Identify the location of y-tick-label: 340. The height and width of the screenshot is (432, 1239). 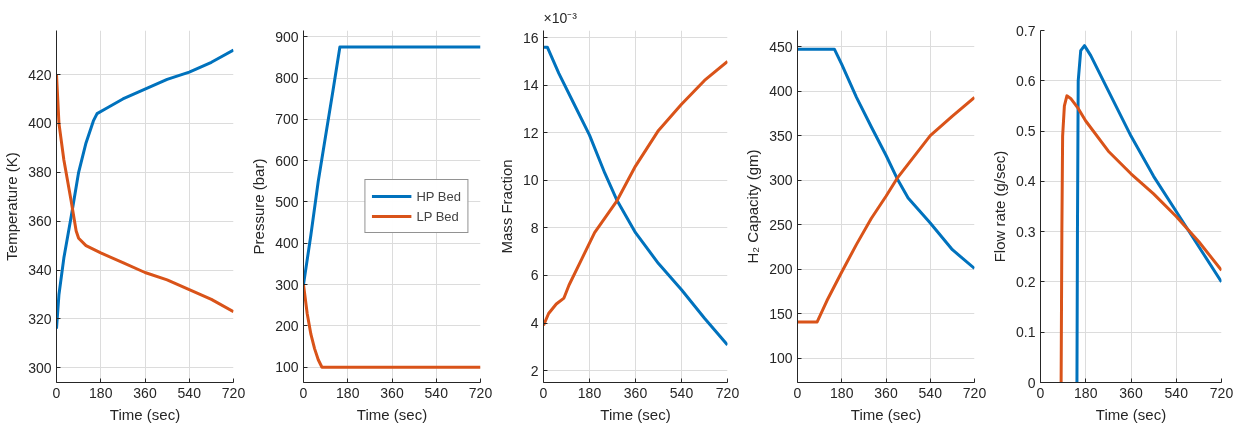
(40, 270).